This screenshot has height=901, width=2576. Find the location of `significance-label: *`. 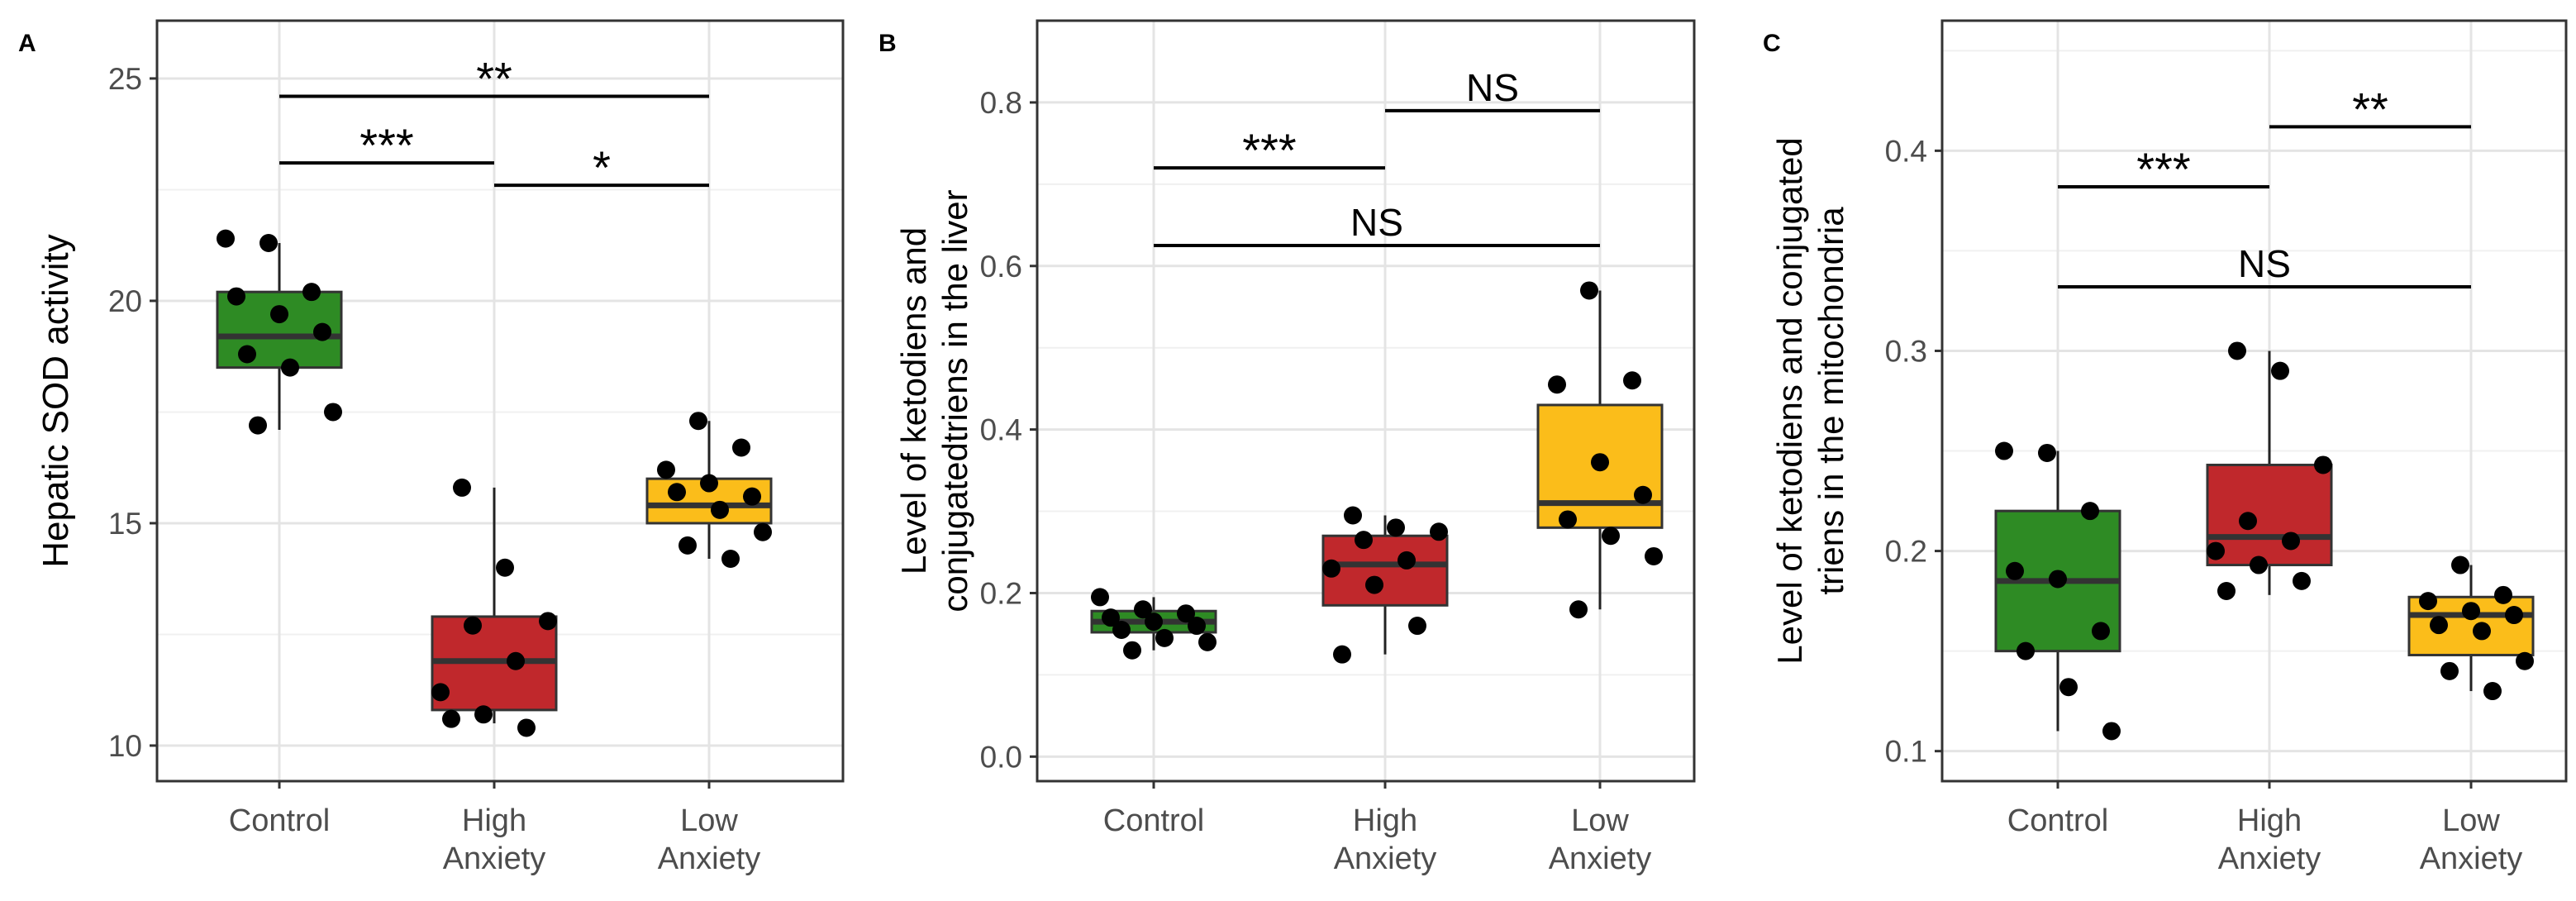

significance-label: * is located at coordinates (602, 167).